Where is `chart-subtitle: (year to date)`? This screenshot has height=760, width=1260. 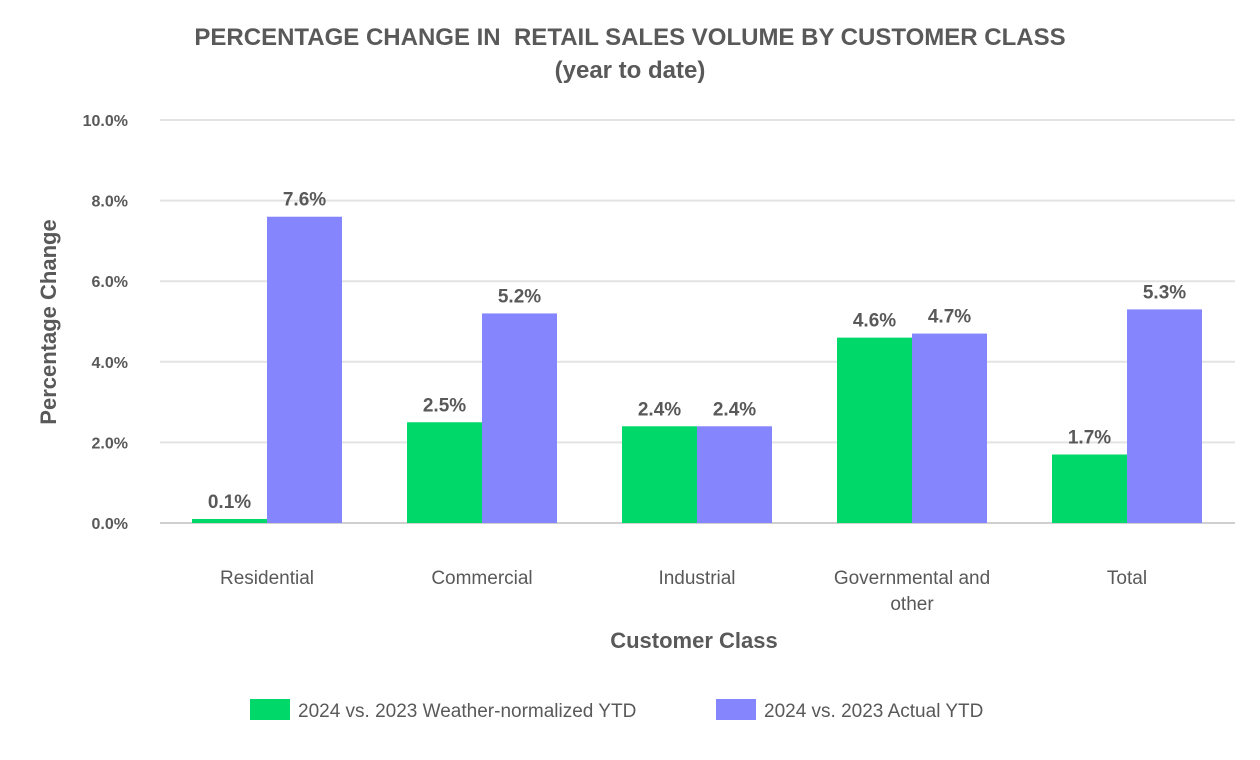 chart-subtitle: (year to date) is located at coordinates (630, 70).